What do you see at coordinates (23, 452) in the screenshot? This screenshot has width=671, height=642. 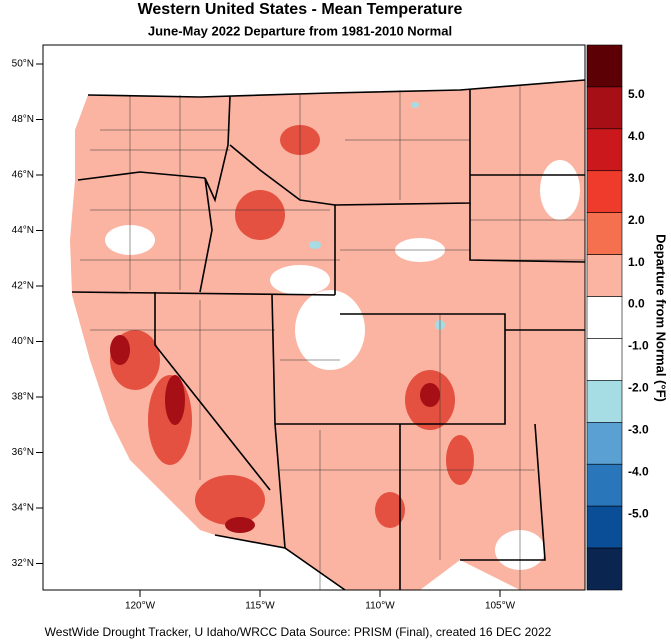 I see `lat-label: 36°N` at bounding box center [23, 452].